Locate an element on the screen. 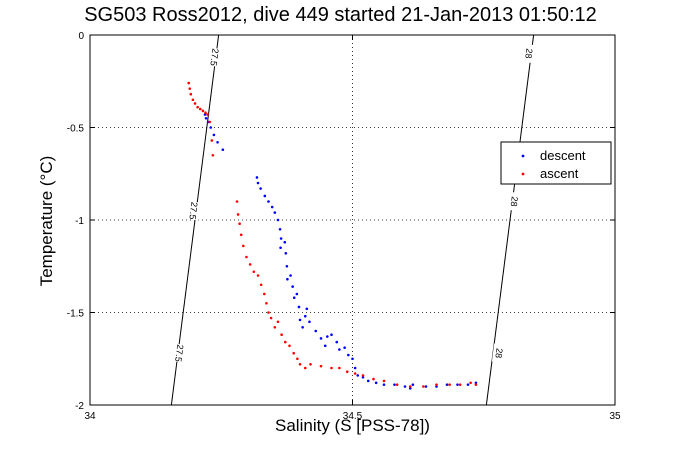 Image resolution: width=681 pixels, height=454 pixels. x-tick-label: 34 is located at coordinates (90, 416).